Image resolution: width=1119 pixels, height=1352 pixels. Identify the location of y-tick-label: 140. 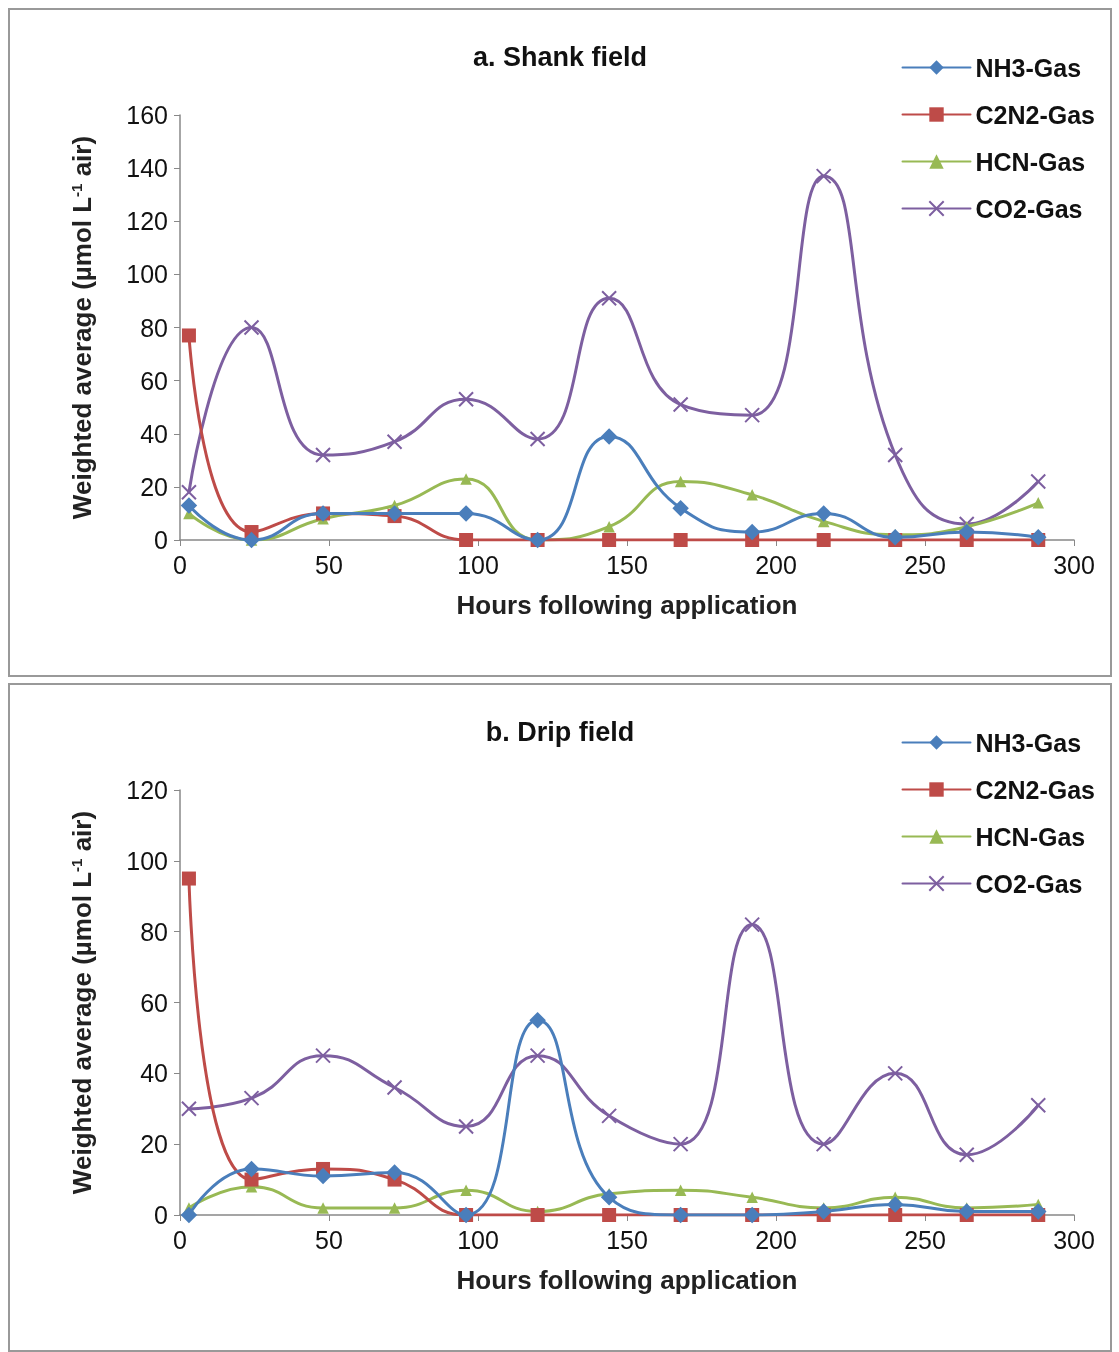
(147, 168).